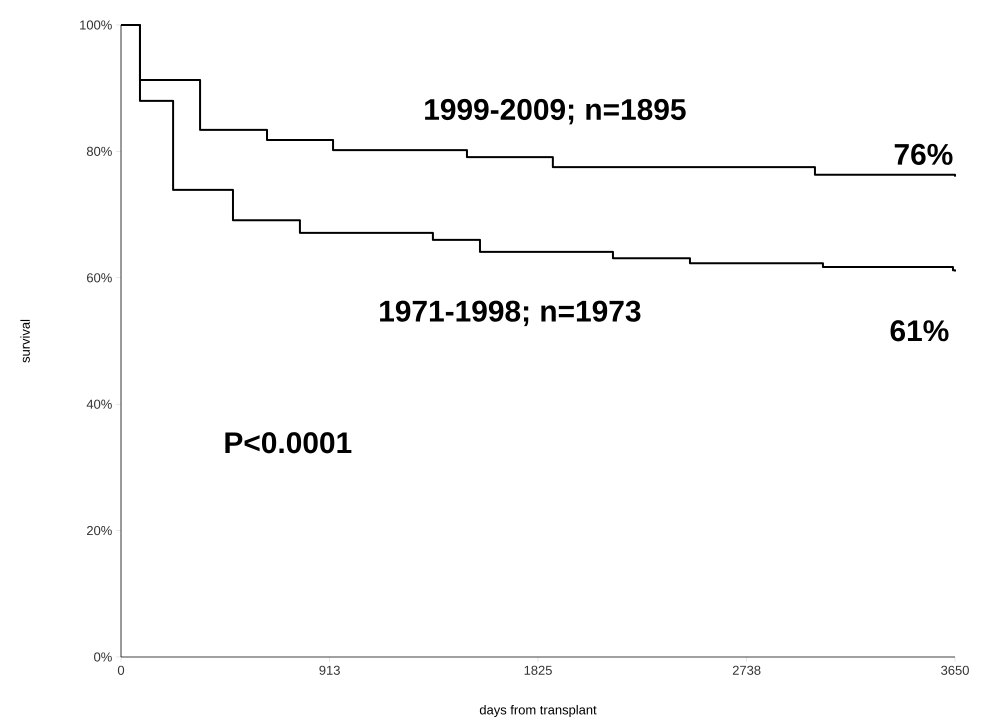 The width and height of the screenshot is (995, 726). I want to click on x-tick-label: 2738, so click(746, 670).